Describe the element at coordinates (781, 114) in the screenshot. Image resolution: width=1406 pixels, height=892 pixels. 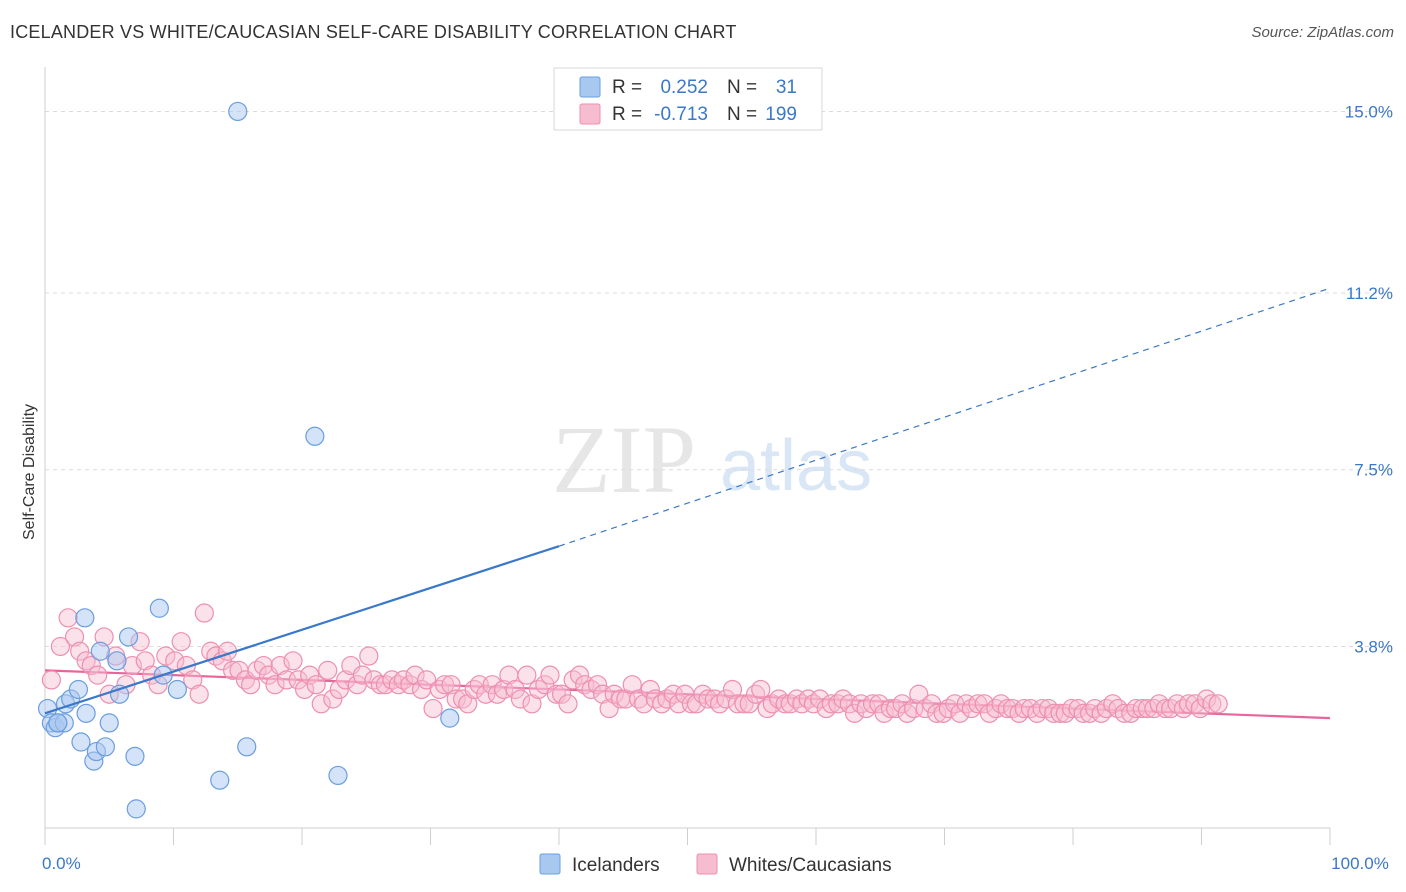
I see `legend-n-value: 199` at that location.